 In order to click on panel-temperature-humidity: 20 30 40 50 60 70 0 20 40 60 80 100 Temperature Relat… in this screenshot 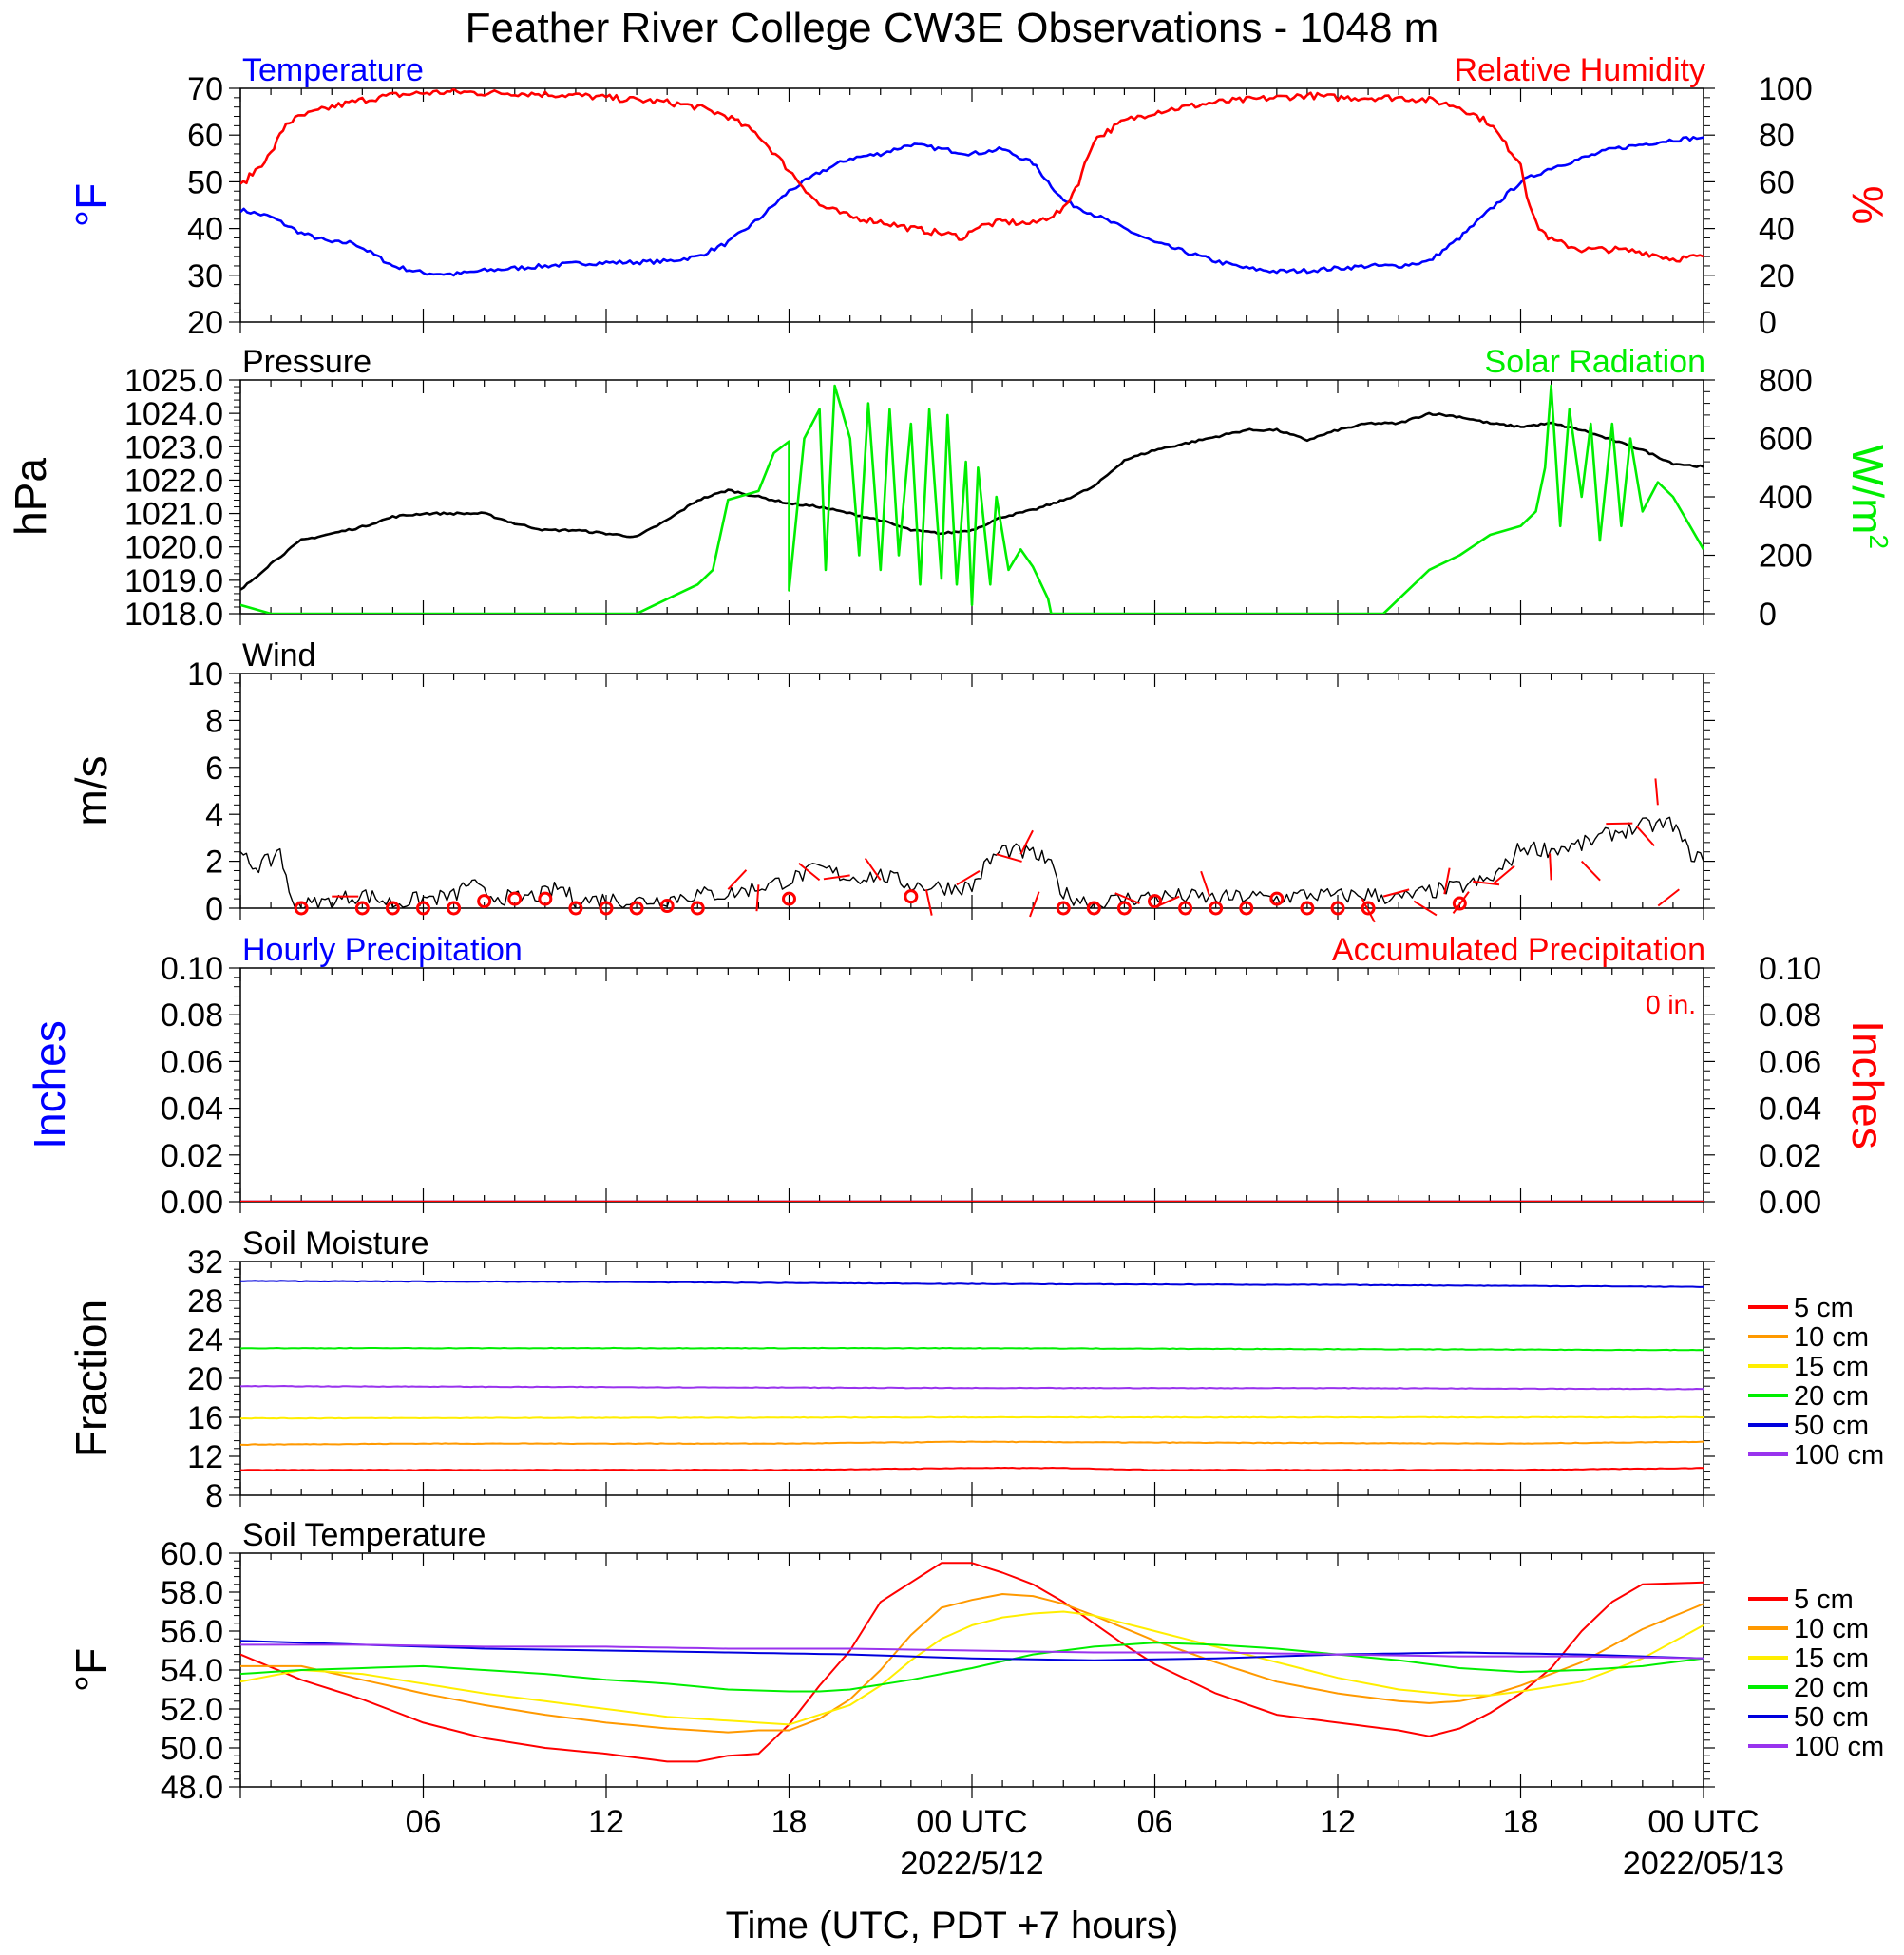, I will do `click(980, 196)`.